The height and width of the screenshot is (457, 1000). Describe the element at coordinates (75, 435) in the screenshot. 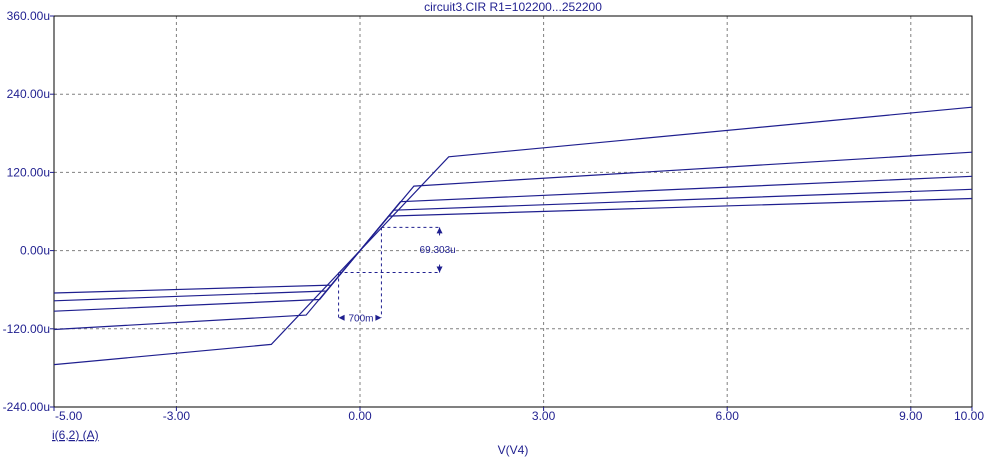

I see `y-axis-label: i(6,2) (A)` at that location.